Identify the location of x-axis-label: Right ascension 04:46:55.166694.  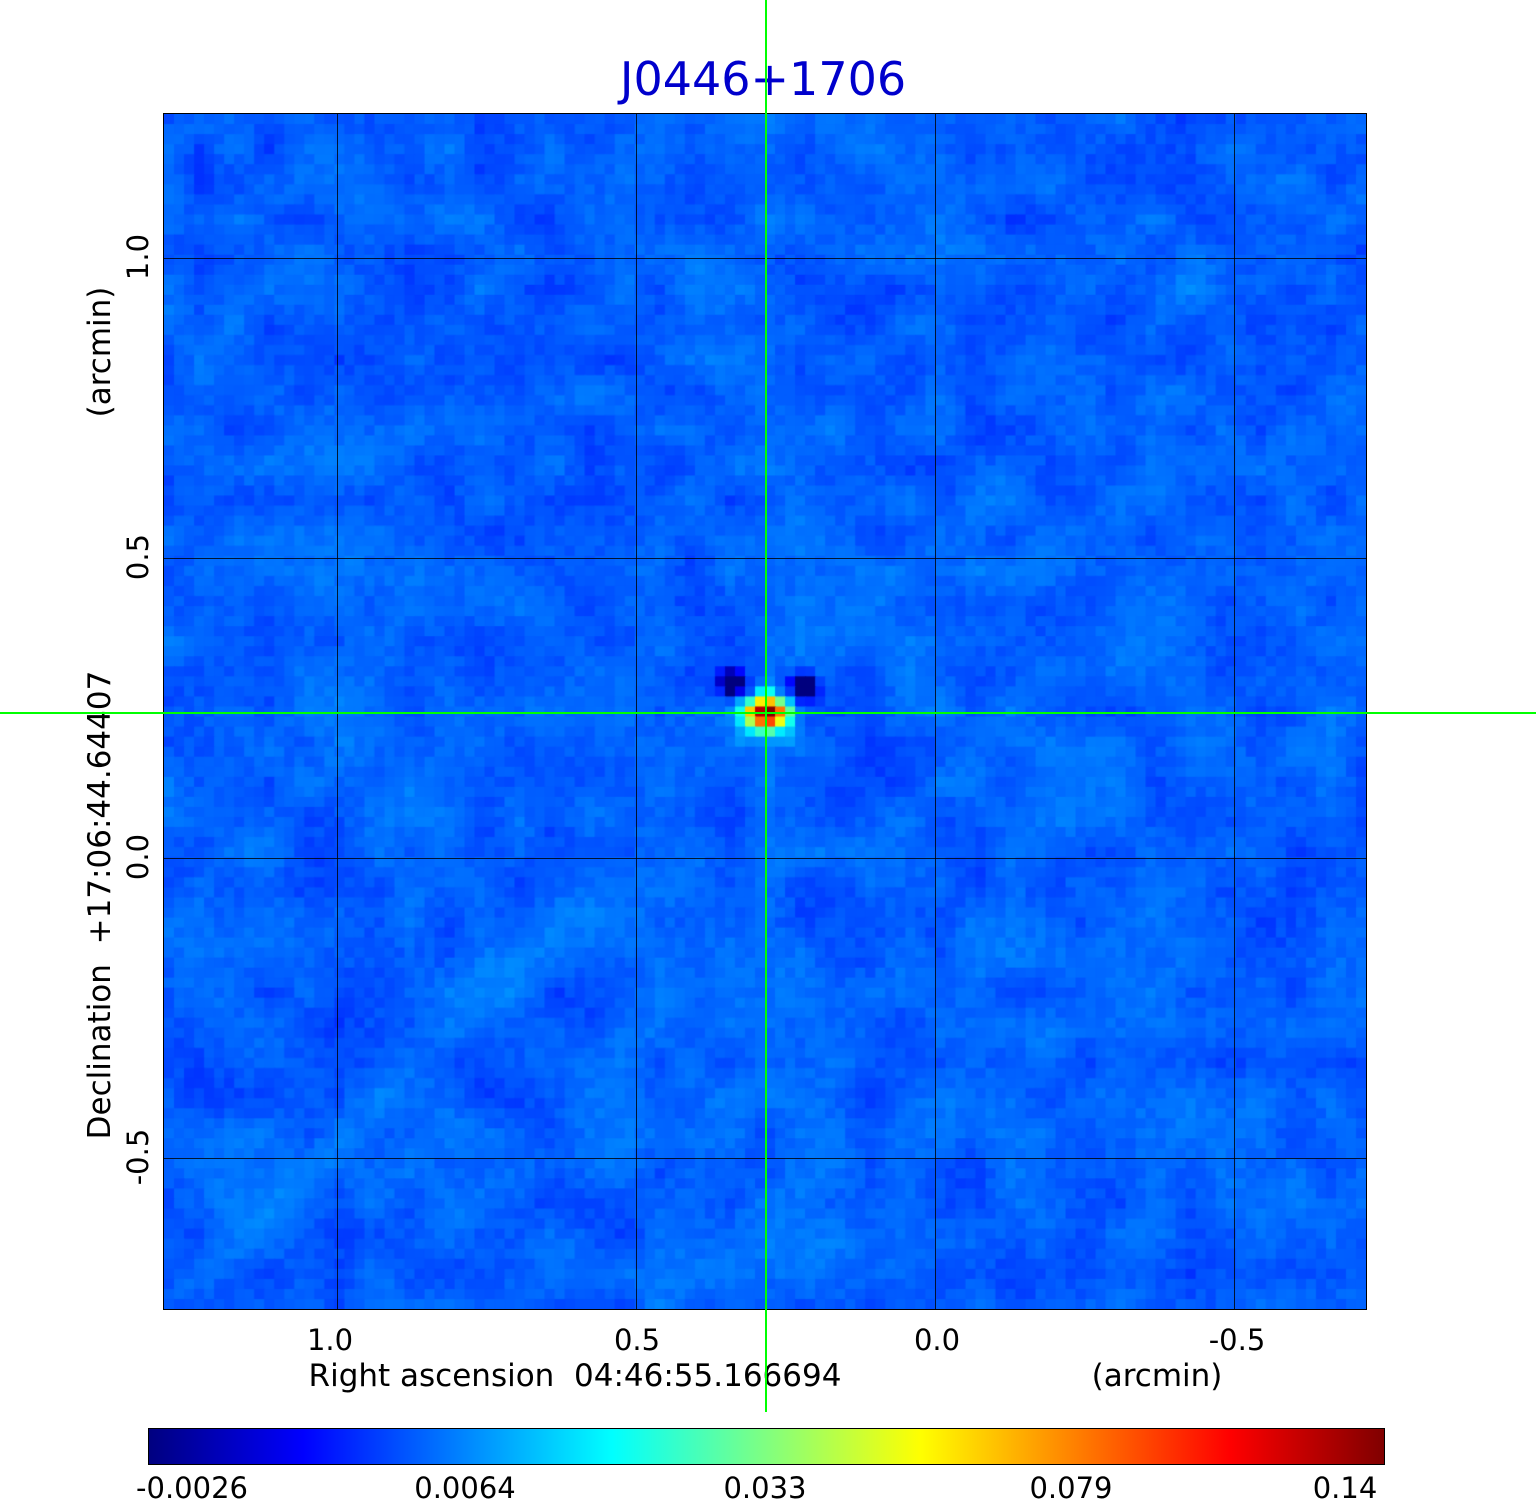
(575, 1376).